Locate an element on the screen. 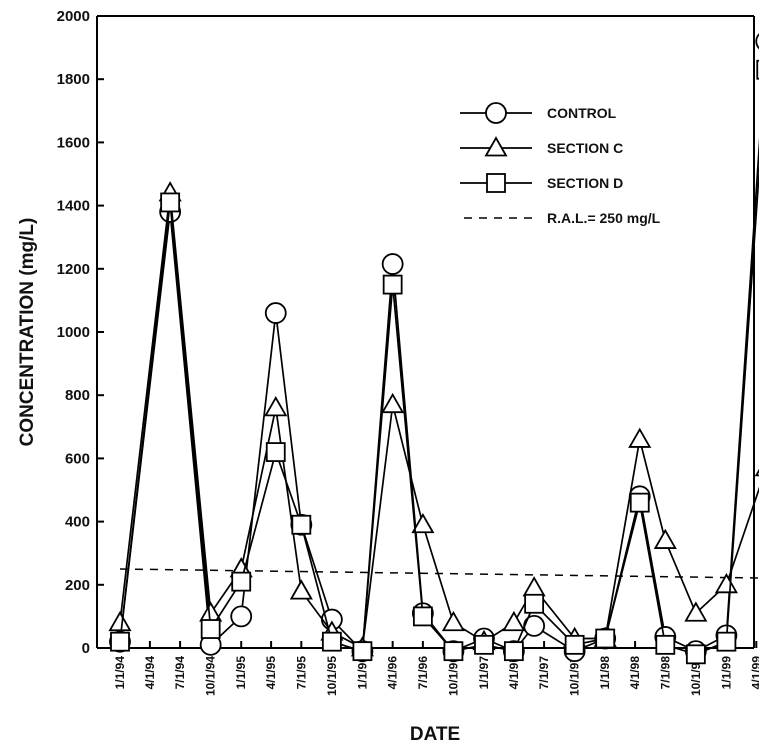 The width and height of the screenshot is (759, 744). y-tick-label: 1800 is located at coordinates (73, 79).